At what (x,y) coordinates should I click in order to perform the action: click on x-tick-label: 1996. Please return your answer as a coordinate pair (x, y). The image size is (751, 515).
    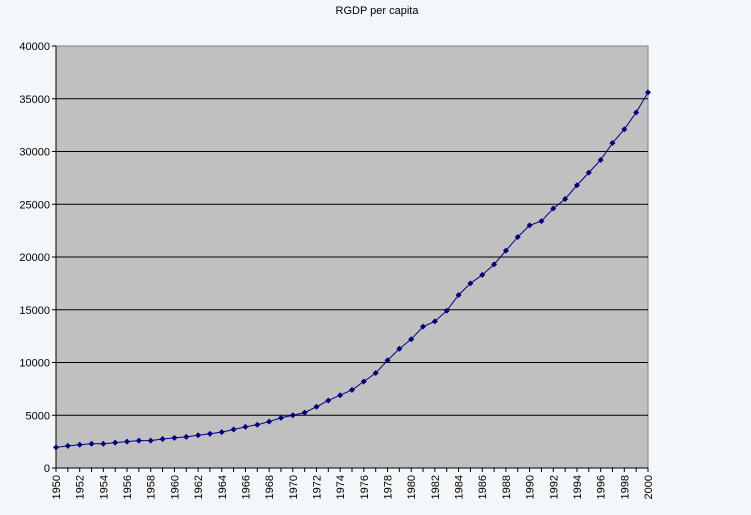
    Looking at the image, I should click on (602, 487).